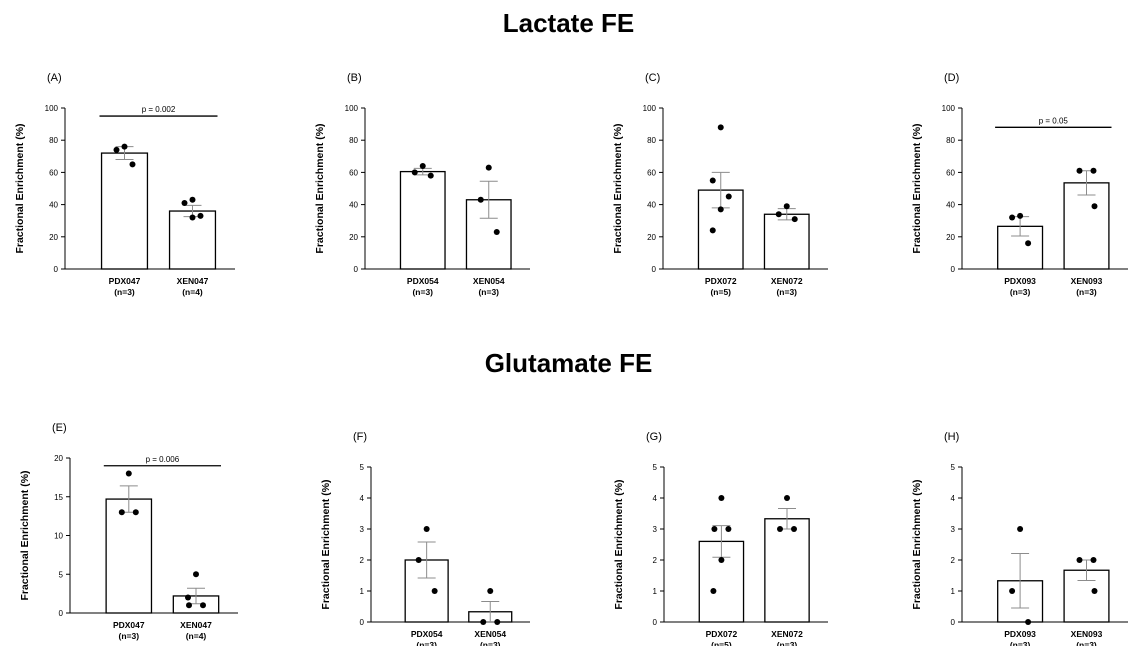 This screenshot has height=646, width=1137. I want to click on panel-label: (A), so click(54, 78).